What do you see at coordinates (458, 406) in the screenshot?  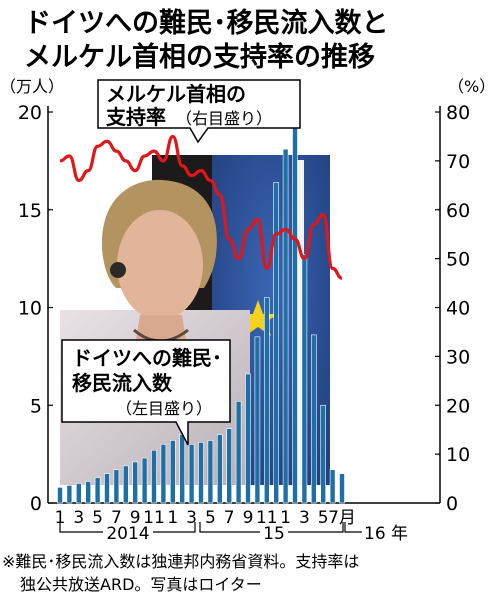 I see `right-tick-label: 20` at bounding box center [458, 406].